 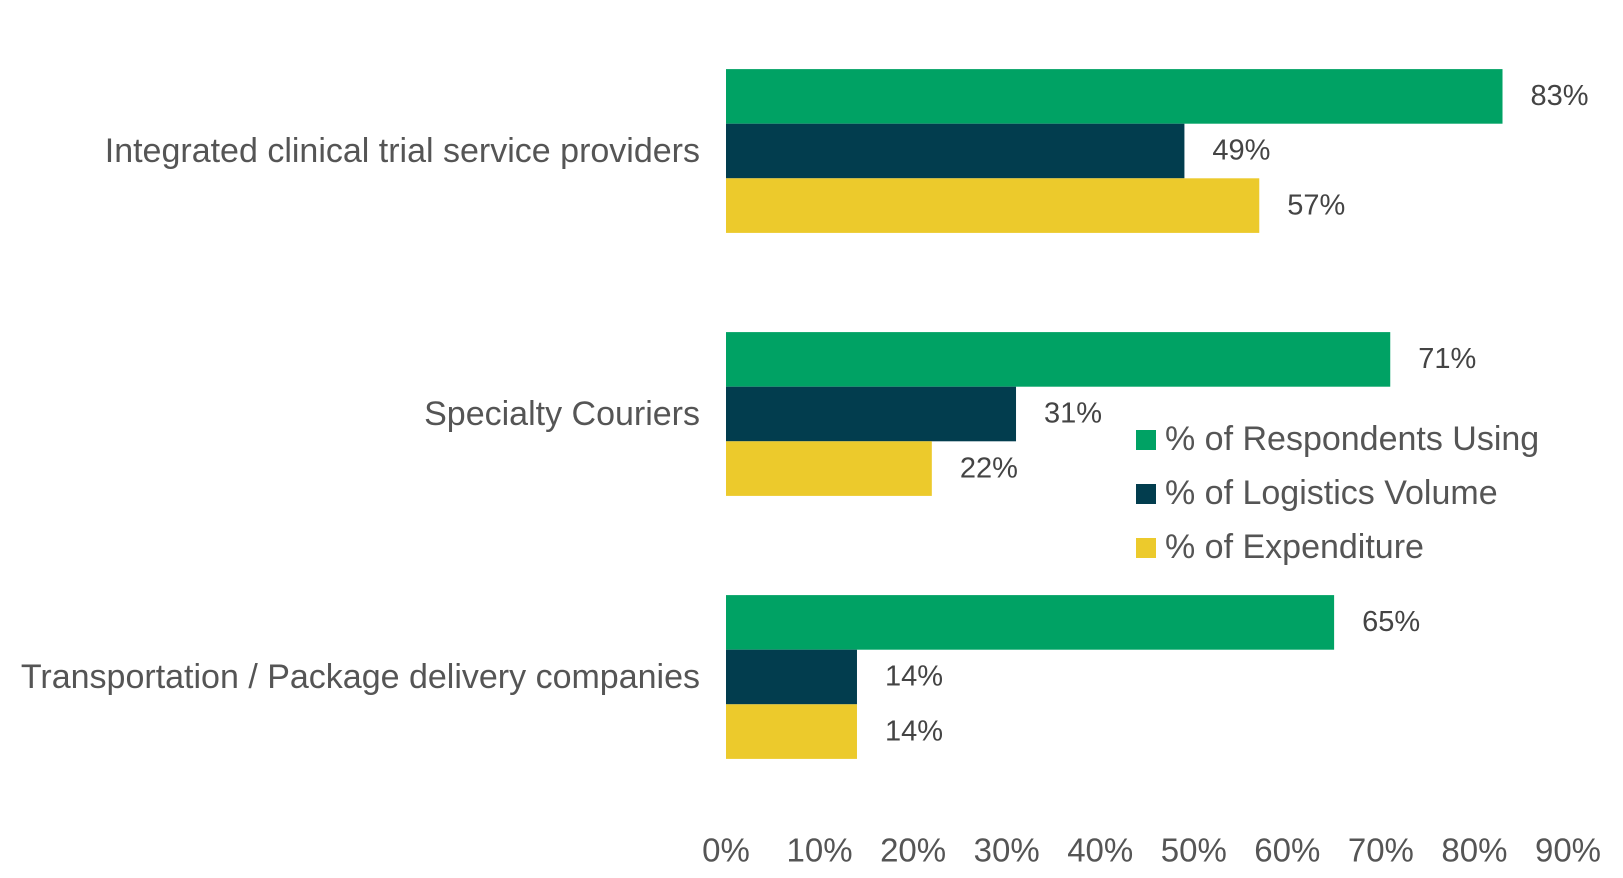 What do you see at coordinates (1316, 205) in the screenshot?
I see `value-label: 57%` at bounding box center [1316, 205].